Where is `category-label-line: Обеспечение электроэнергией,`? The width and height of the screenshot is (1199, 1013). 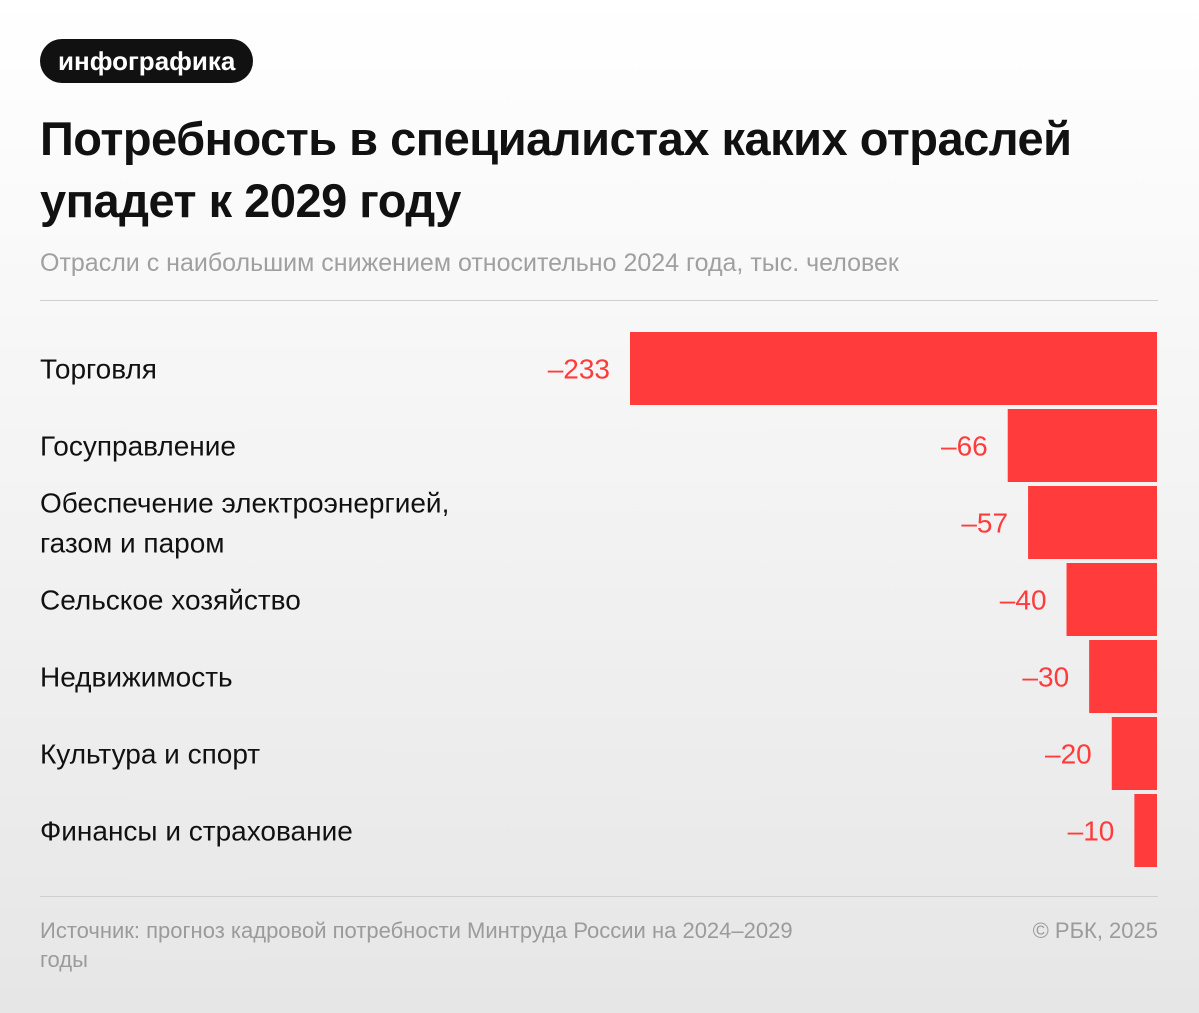
category-label-line: Обеспечение электроэнергией, is located at coordinates (244, 503).